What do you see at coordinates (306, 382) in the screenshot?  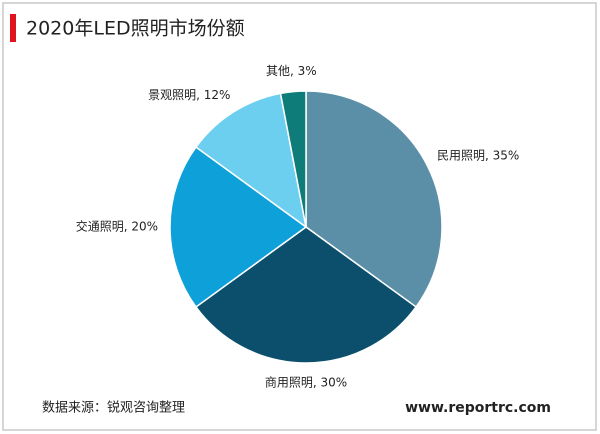 I see `data-label: 商用照明, 30%` at bounding box center [306, 382].